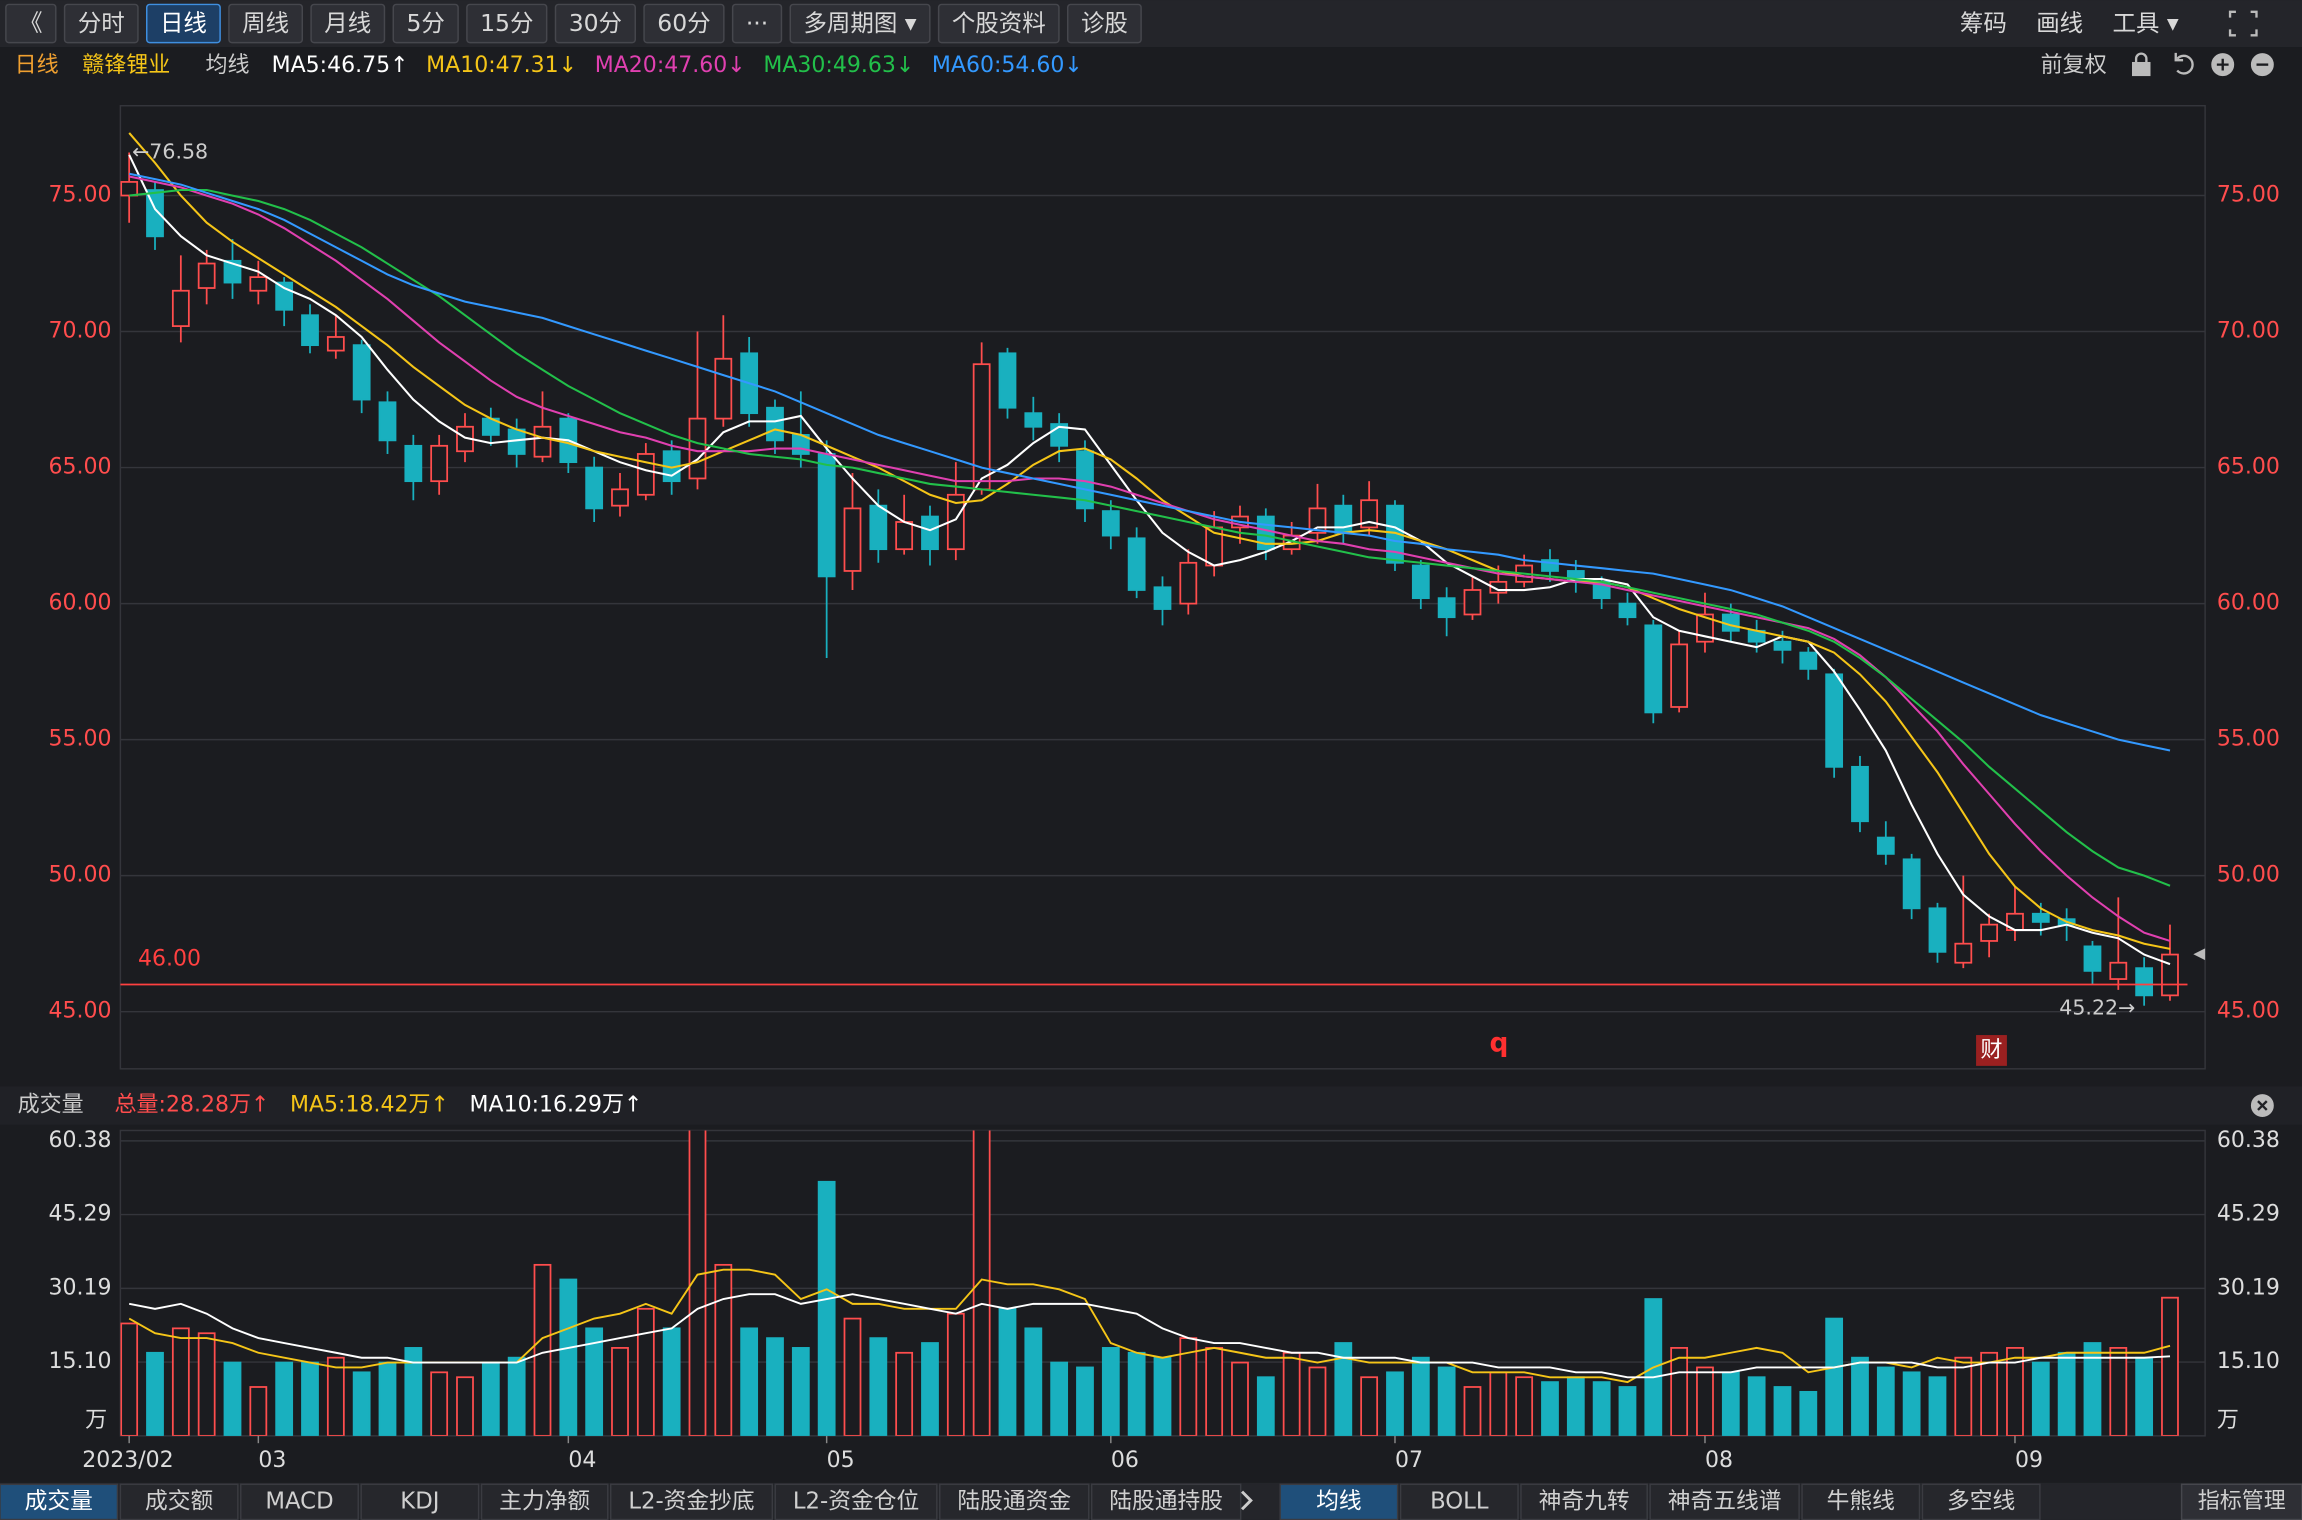 This screenshot has width=2302, height=1520. I want to click on toolbar-button-label: 60分, so click(683, 23).